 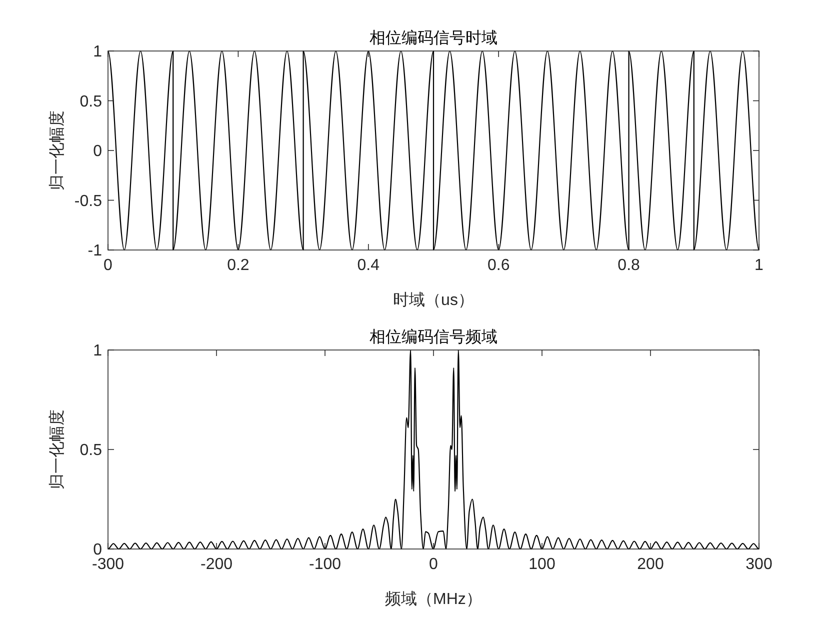 I want to click on x-tick-label: 100, so click(x=542, y=564).